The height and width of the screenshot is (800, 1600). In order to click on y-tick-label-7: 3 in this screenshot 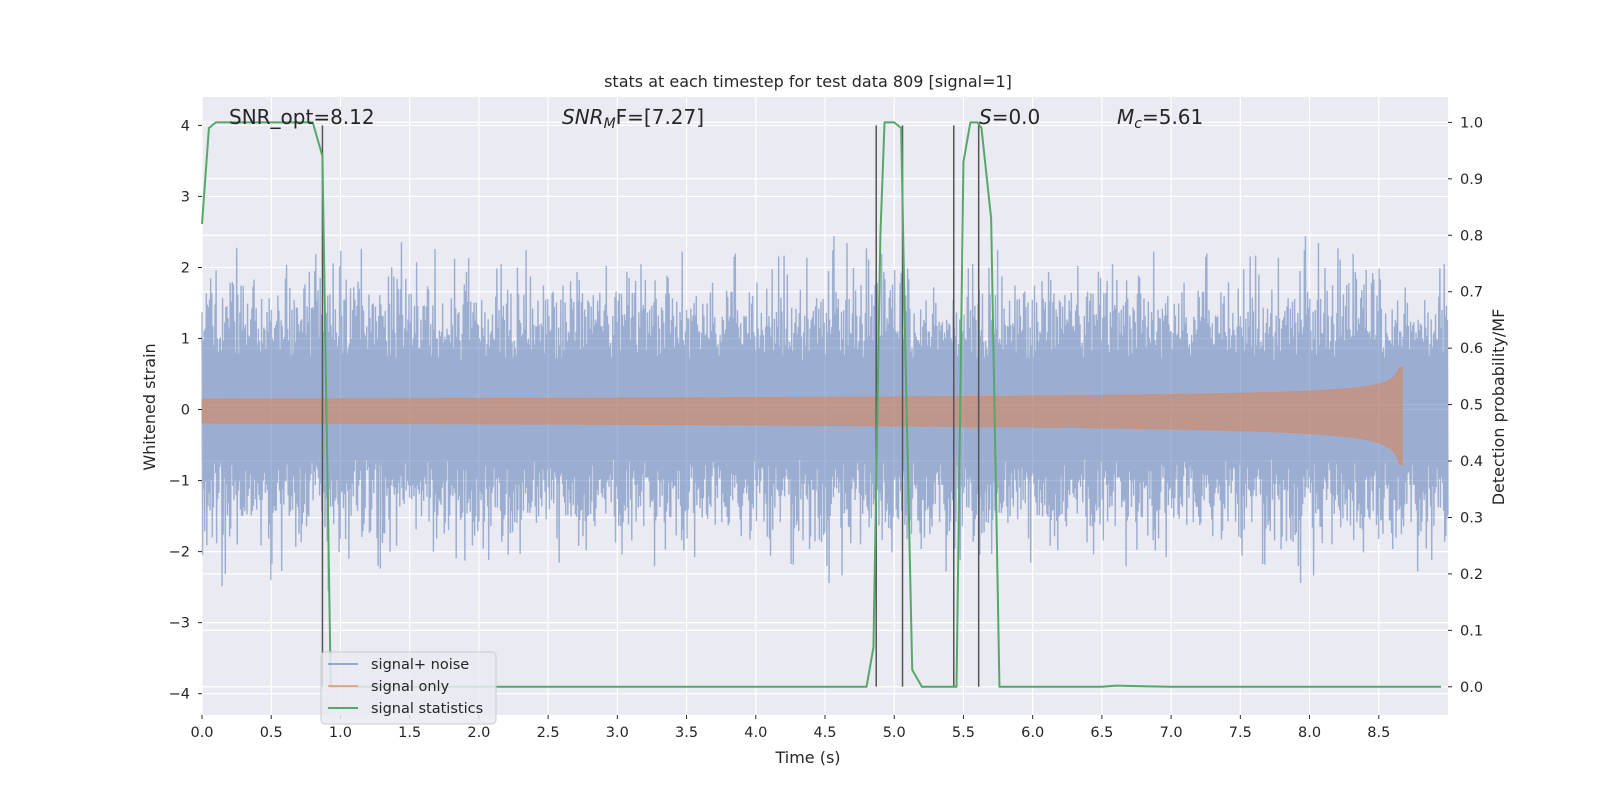, I will do `click(185, 197)`.